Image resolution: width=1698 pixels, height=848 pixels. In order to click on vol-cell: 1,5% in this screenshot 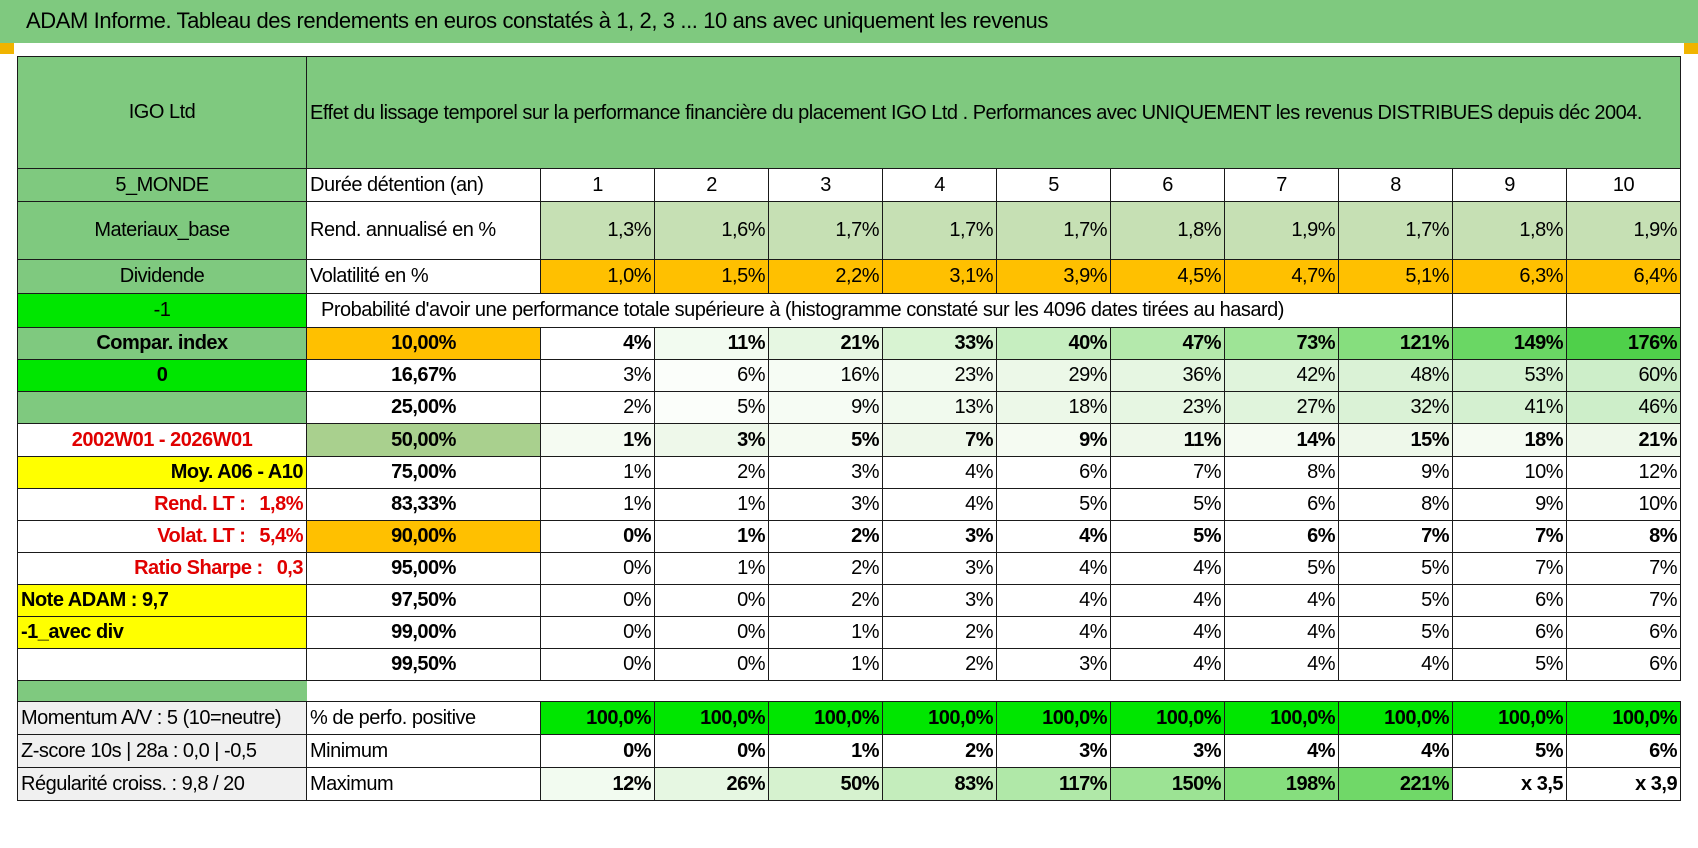, I will do `click(711, 276)`.